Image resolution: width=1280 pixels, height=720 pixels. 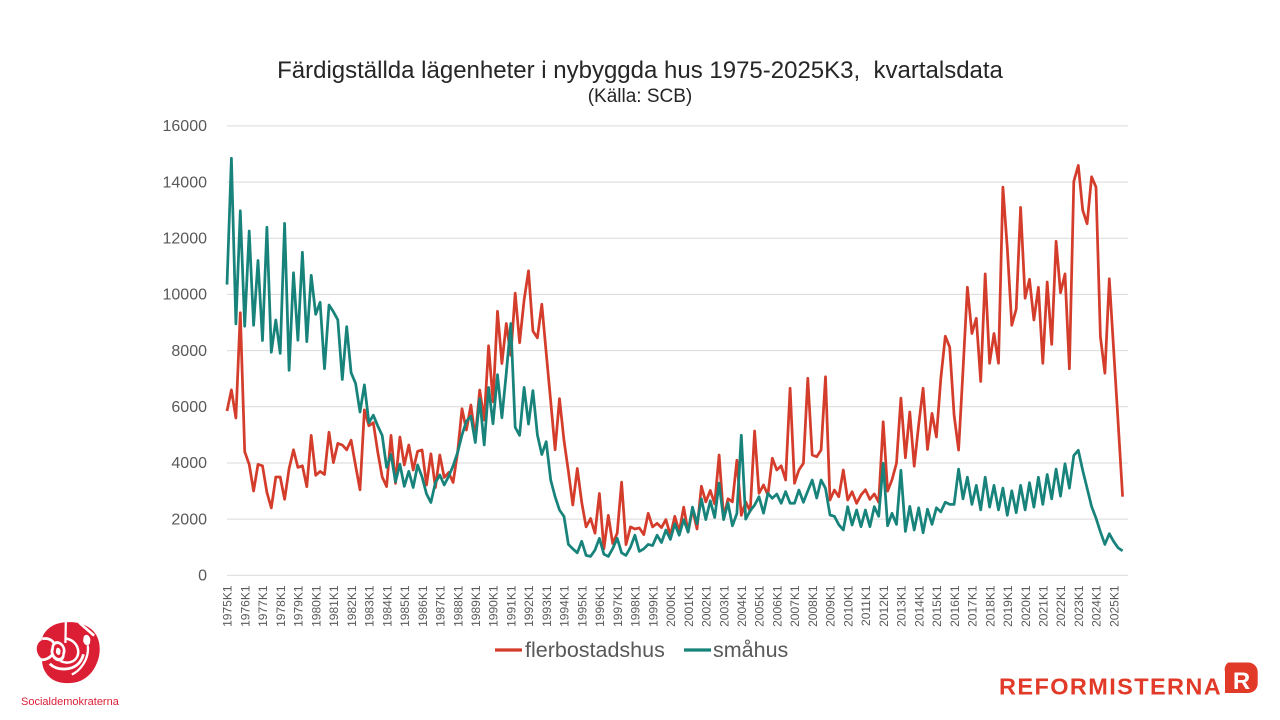 What do you see at coordinates (750, 650) in the screenshot?
I see `svg-text: småhus` at bounding box center [750, 650].